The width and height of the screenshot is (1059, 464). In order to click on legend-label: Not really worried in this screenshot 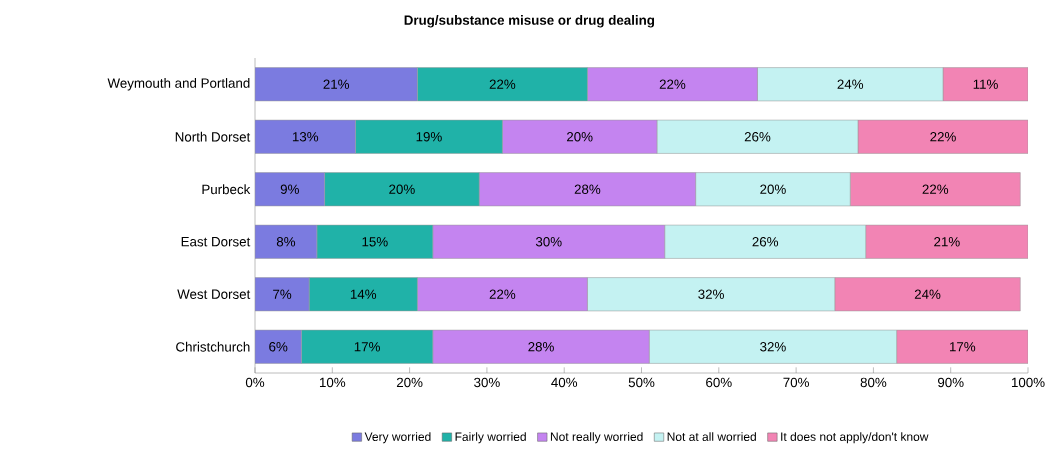, I will do `click(596, 438)`.